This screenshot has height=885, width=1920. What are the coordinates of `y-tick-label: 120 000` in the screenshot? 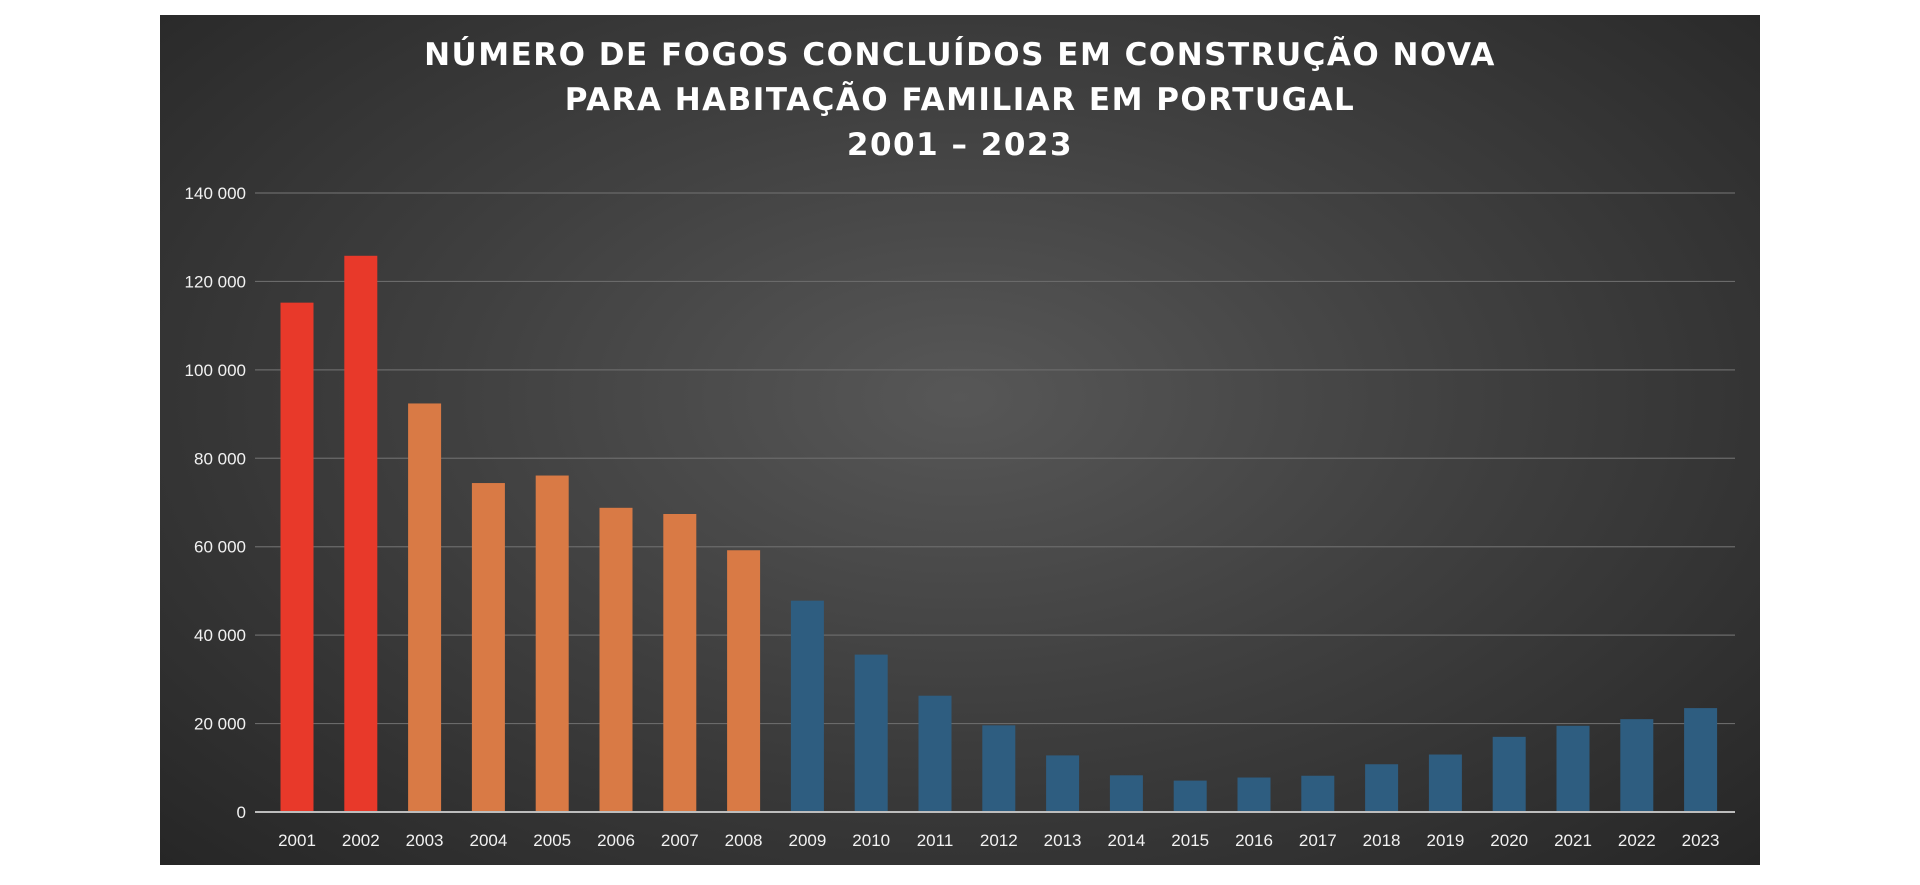 It's located at (215, 281).